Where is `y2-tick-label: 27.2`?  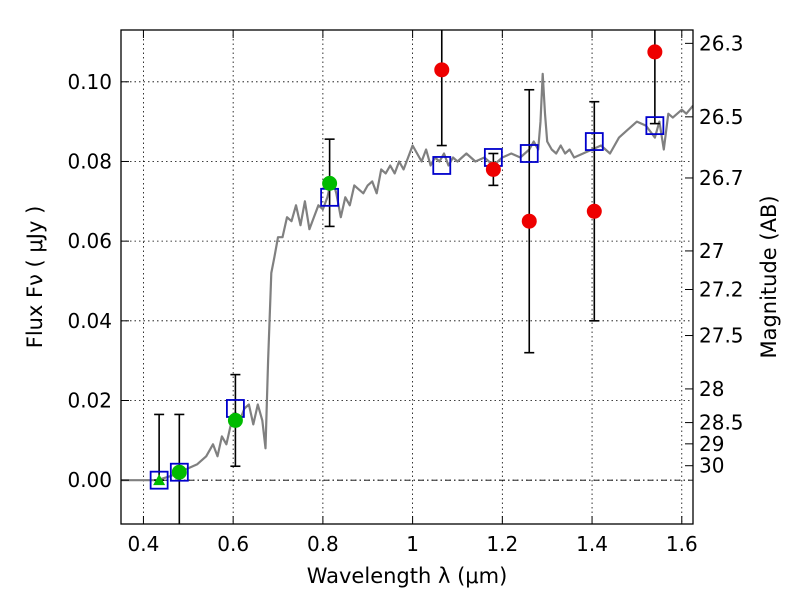 y2-tick-label: 27.2 is located at coordinates (721, 289).